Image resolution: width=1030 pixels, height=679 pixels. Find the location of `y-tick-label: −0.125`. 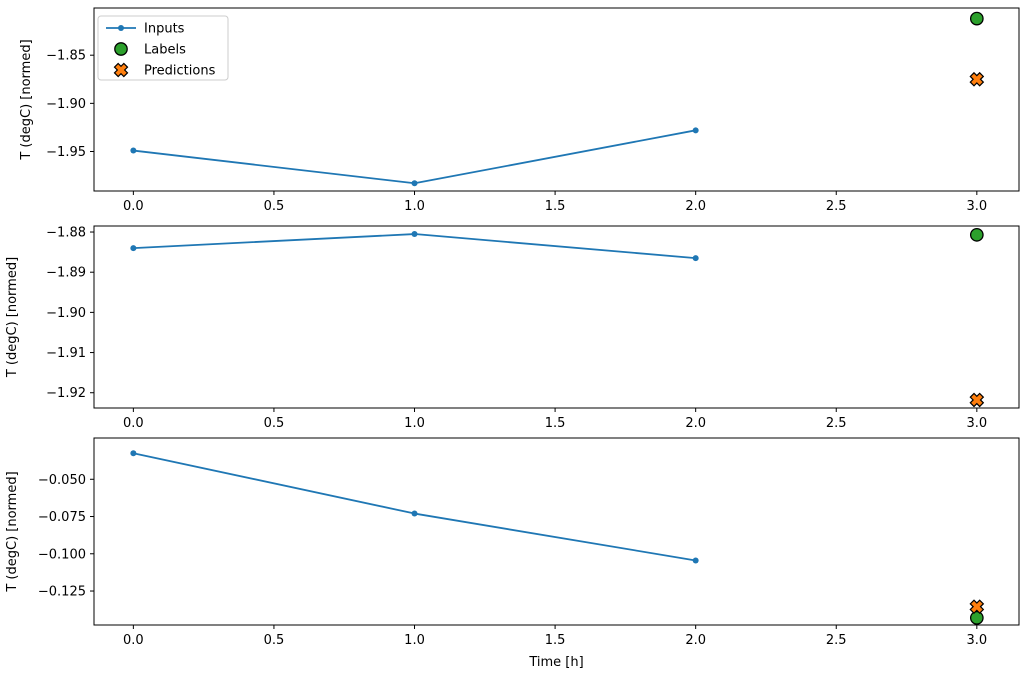

y-tick-label: −0.125 is located at coordinates (62, 592).